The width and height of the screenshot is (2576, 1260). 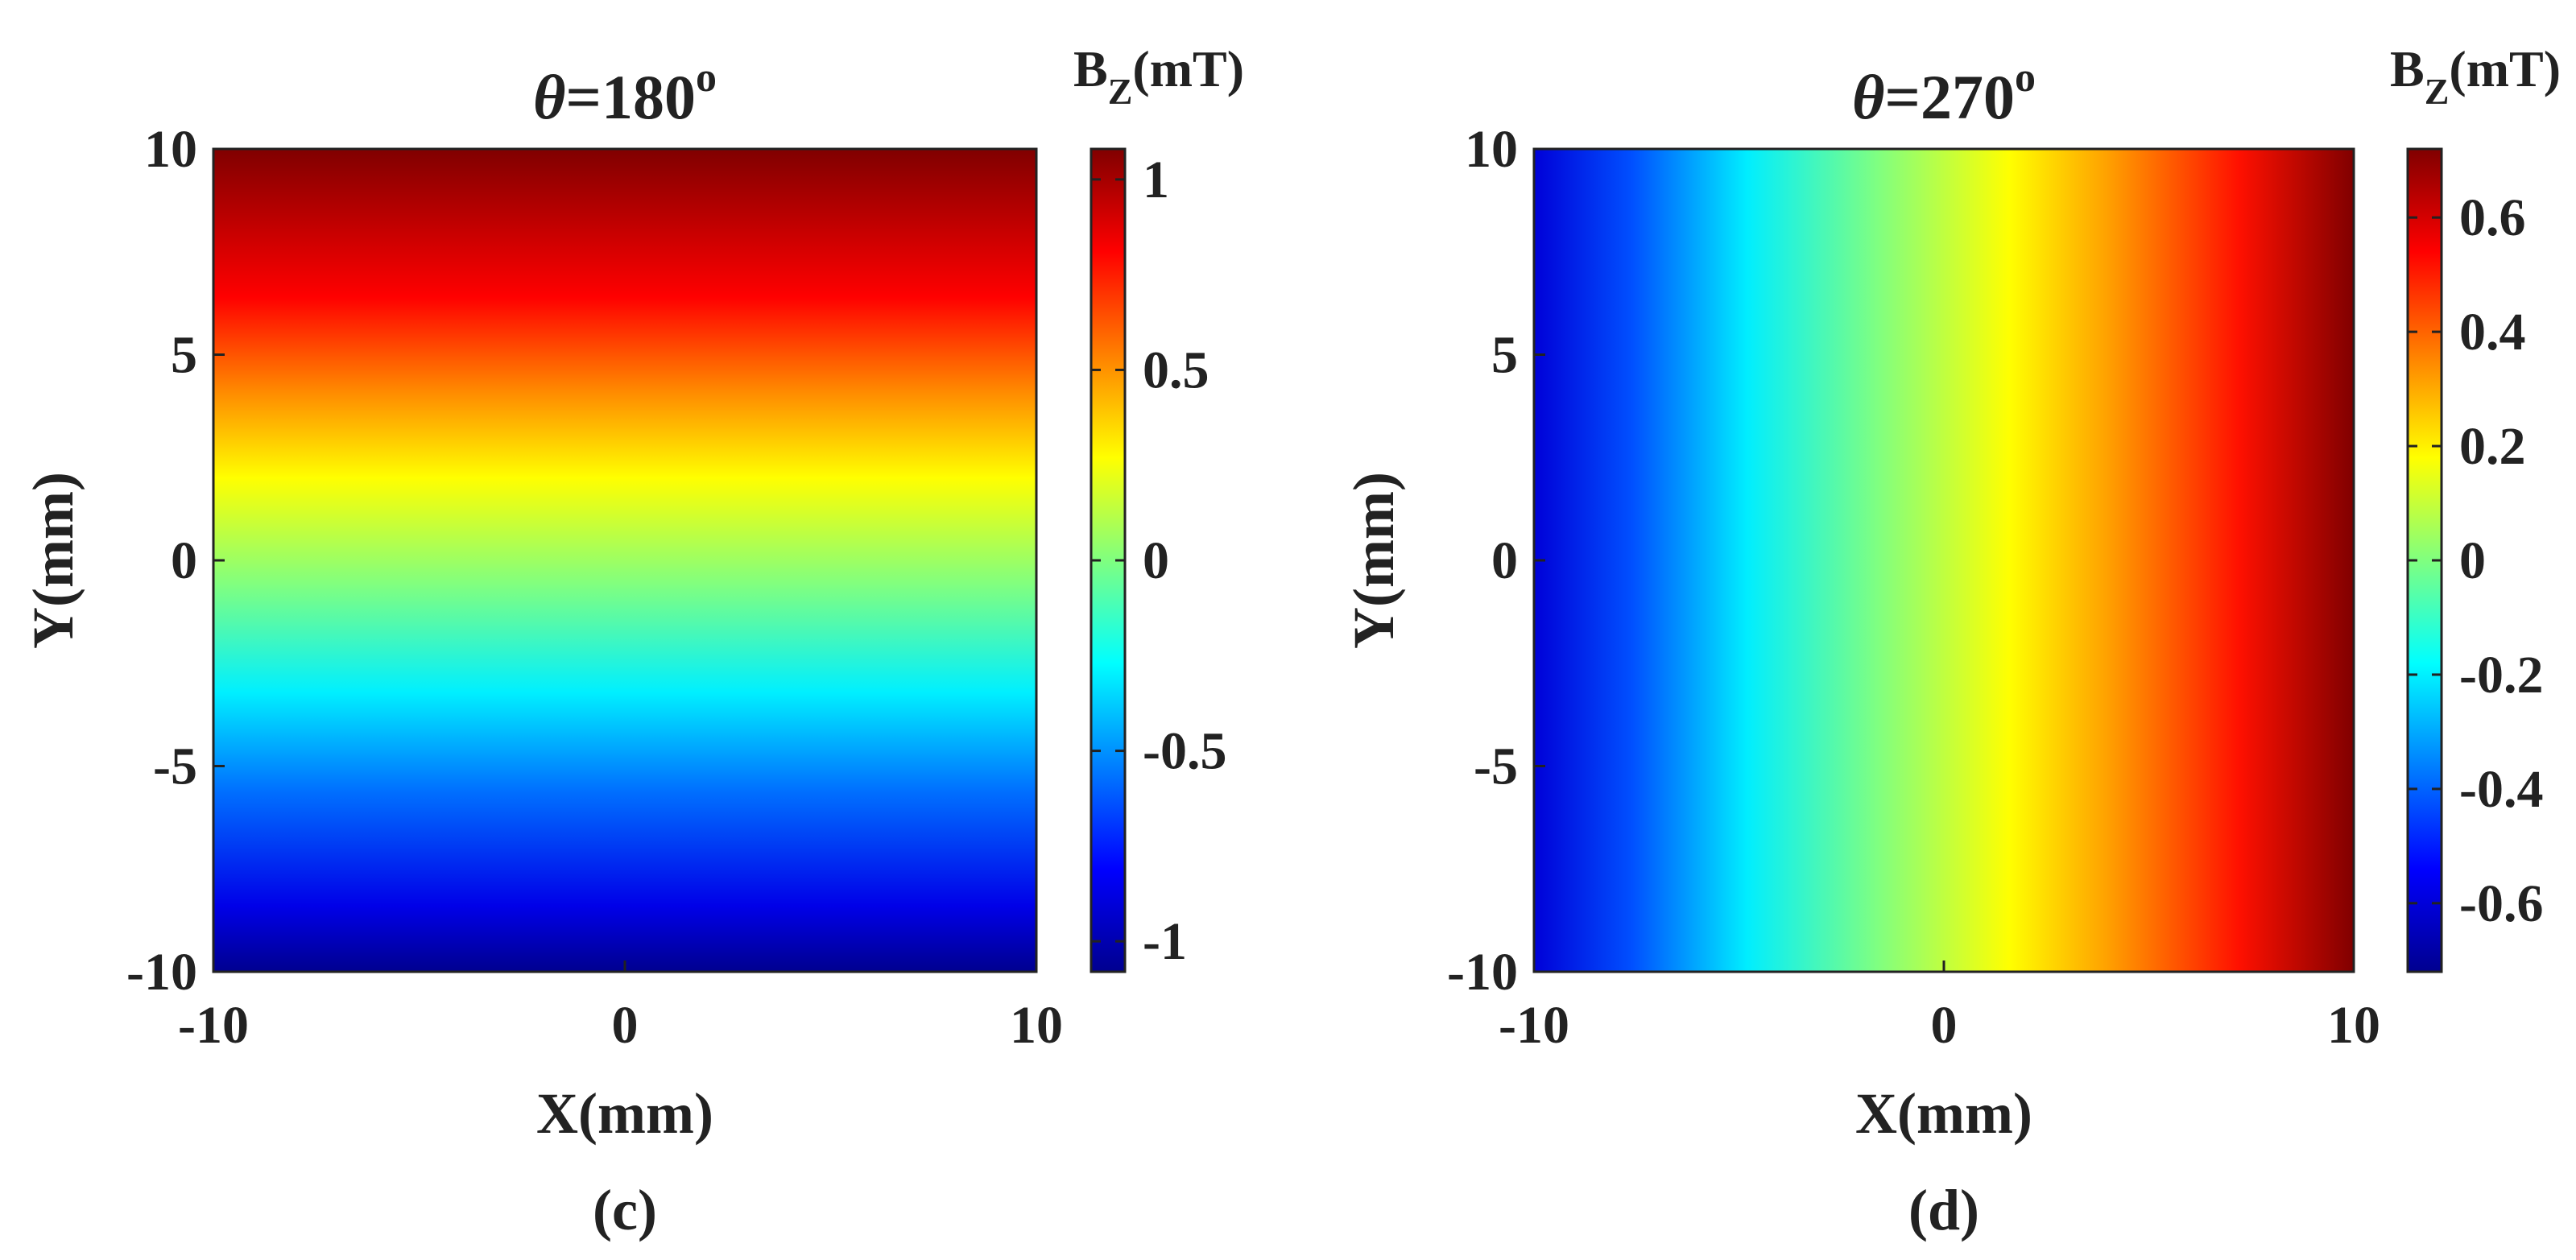 What do you see at coordinates (2492, 447) in the screenshot?
I see `colorbar-tick-label: 0.2` at bounding box center [2492, 447].